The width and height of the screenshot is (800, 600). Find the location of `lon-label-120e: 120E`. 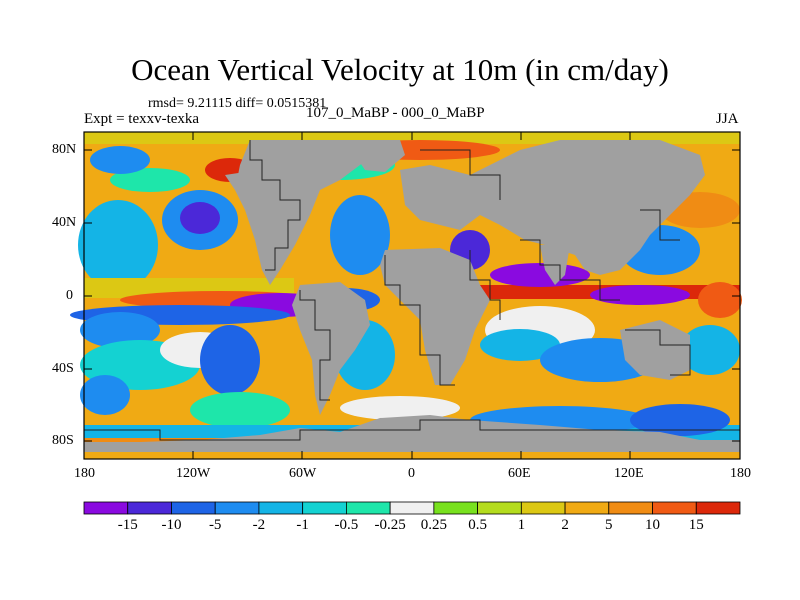

lon-label-120e: 120E is located at coordinates (629, 473).